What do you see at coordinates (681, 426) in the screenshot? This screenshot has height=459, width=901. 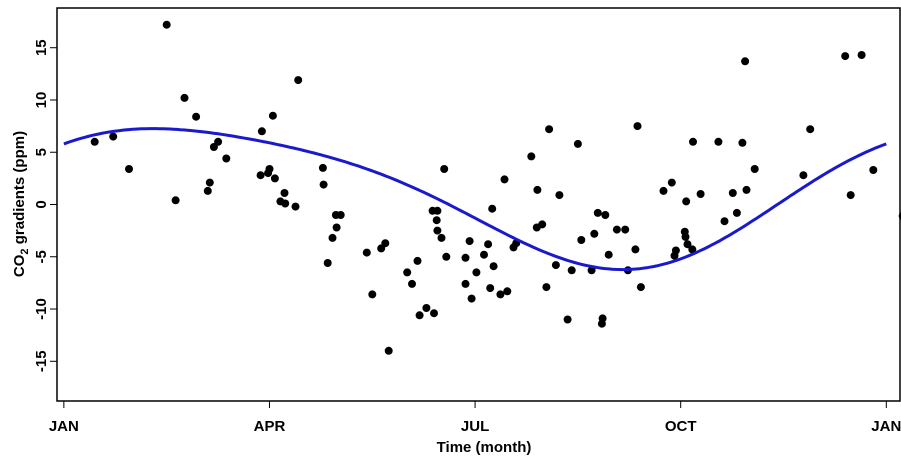 I see `x-tick-label: OCT` at bounding box center [681, 426].